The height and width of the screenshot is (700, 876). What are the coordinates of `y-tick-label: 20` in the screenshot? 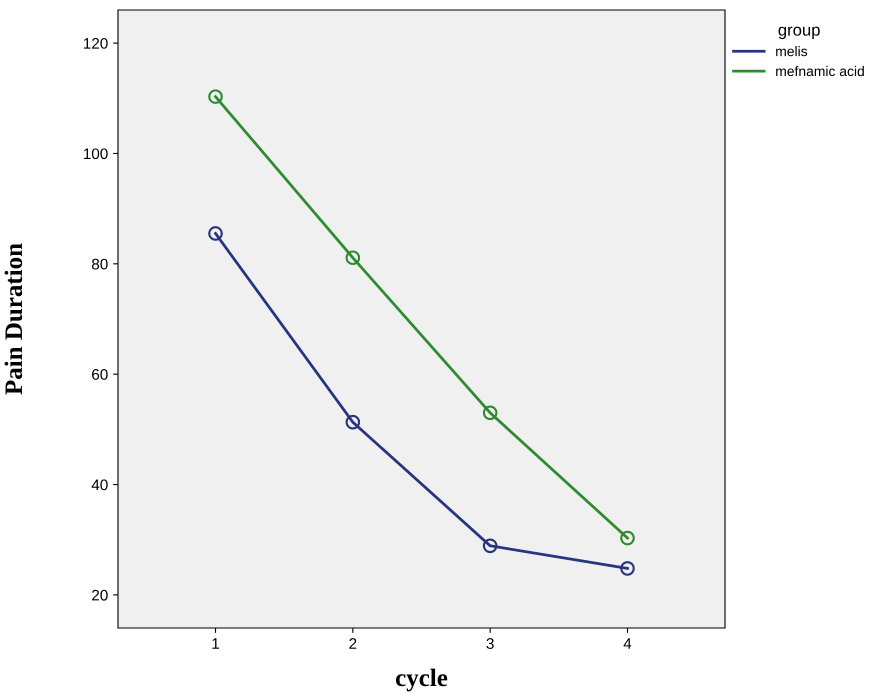 It's located at (100, 595).